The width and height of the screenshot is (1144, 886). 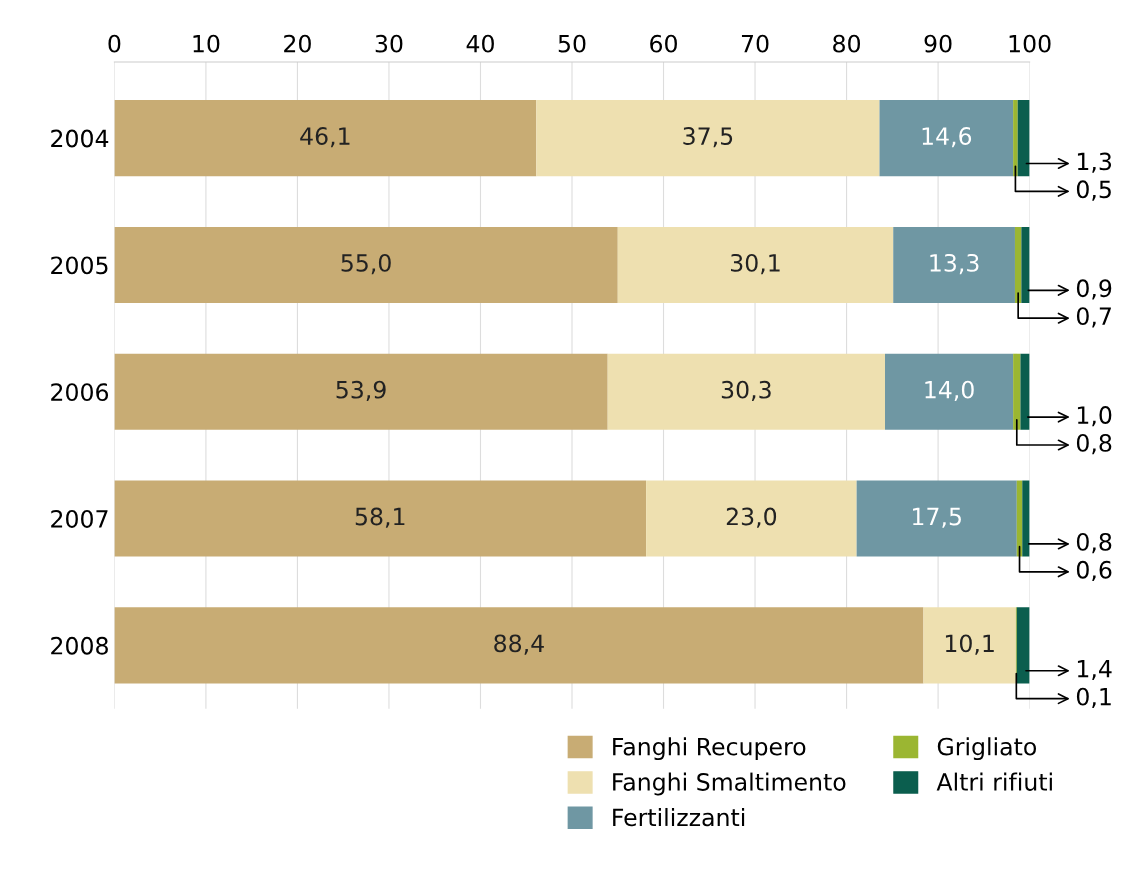 I want to click on legend-label: Fanghi Recupero, so click(x=709, y=749).